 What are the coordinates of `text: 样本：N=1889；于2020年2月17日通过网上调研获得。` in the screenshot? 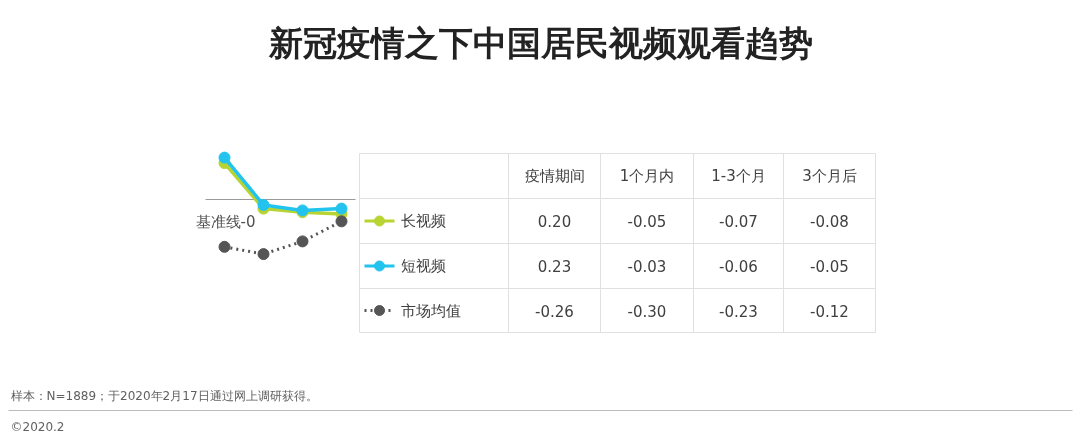 It's located at (164, 395).